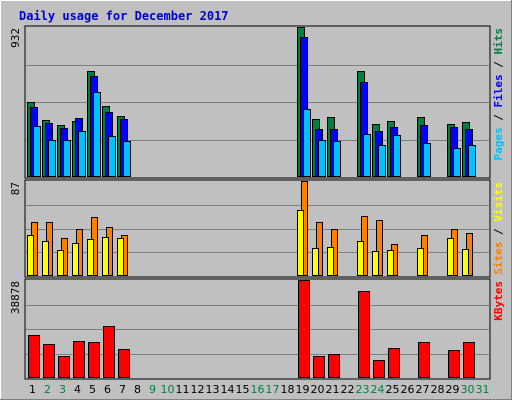  What do you see at coordinates (348, 389) in the screenshot?
I see `day-label-22: 22` at bounding box center [348, 389].